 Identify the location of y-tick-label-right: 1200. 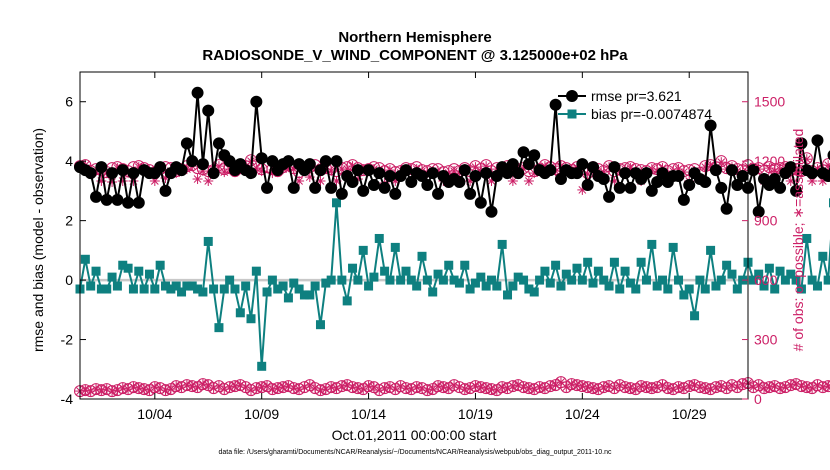
(769, 161).